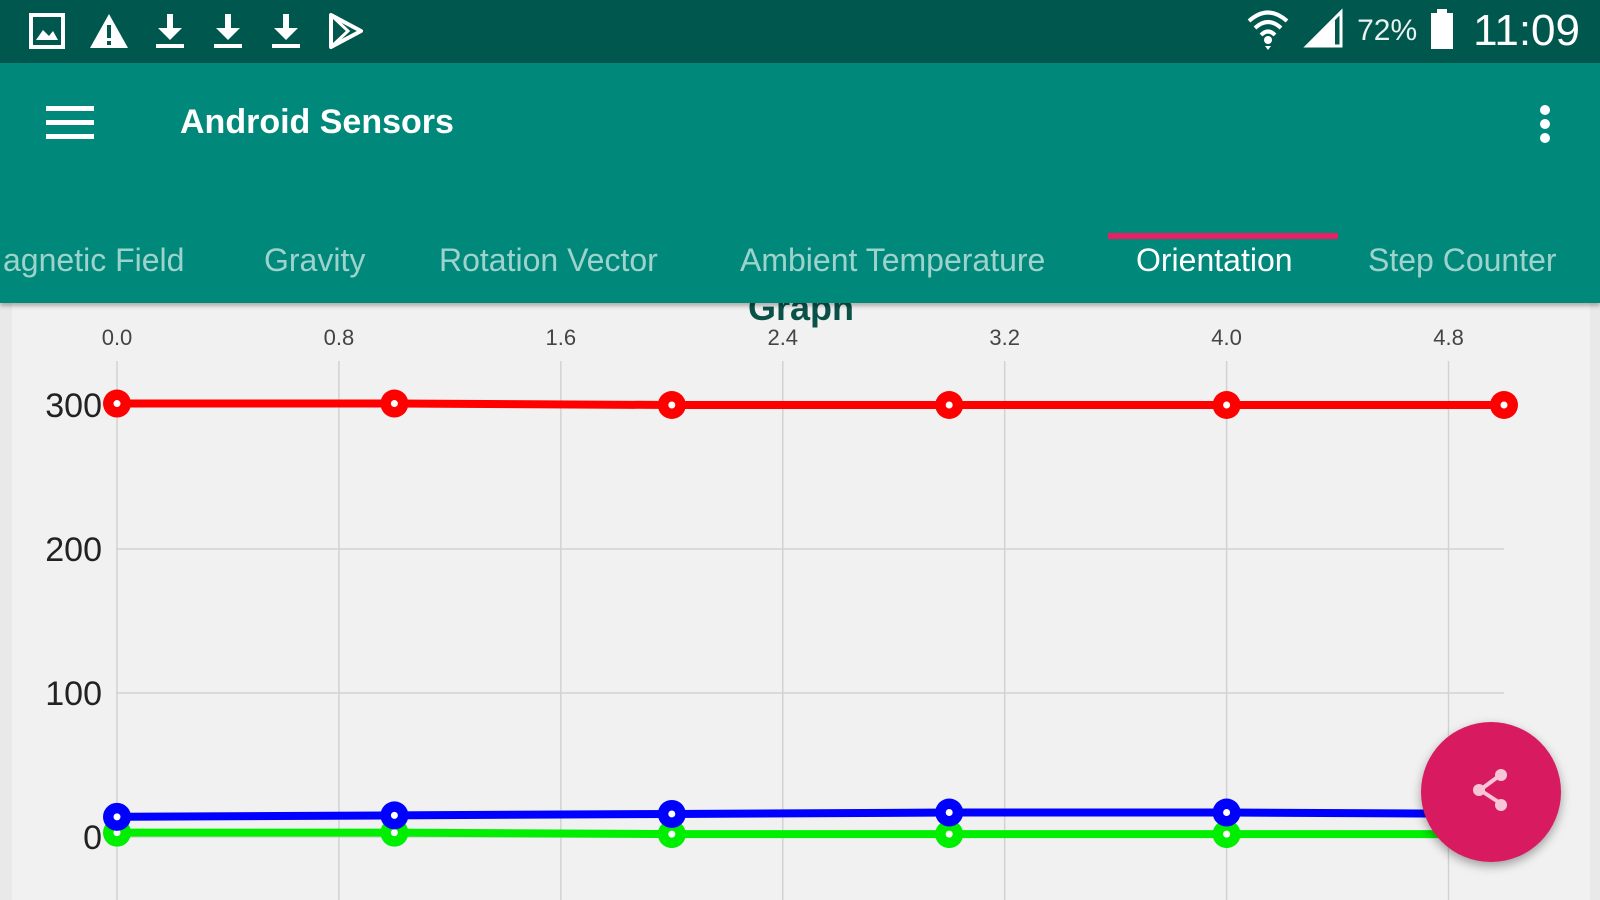 This screenshot has width=1600, height=900. Describe the element at coordinates (94, 260) in the screenshot. I see `tab-magnetic-field: agnetic Field` at that location.